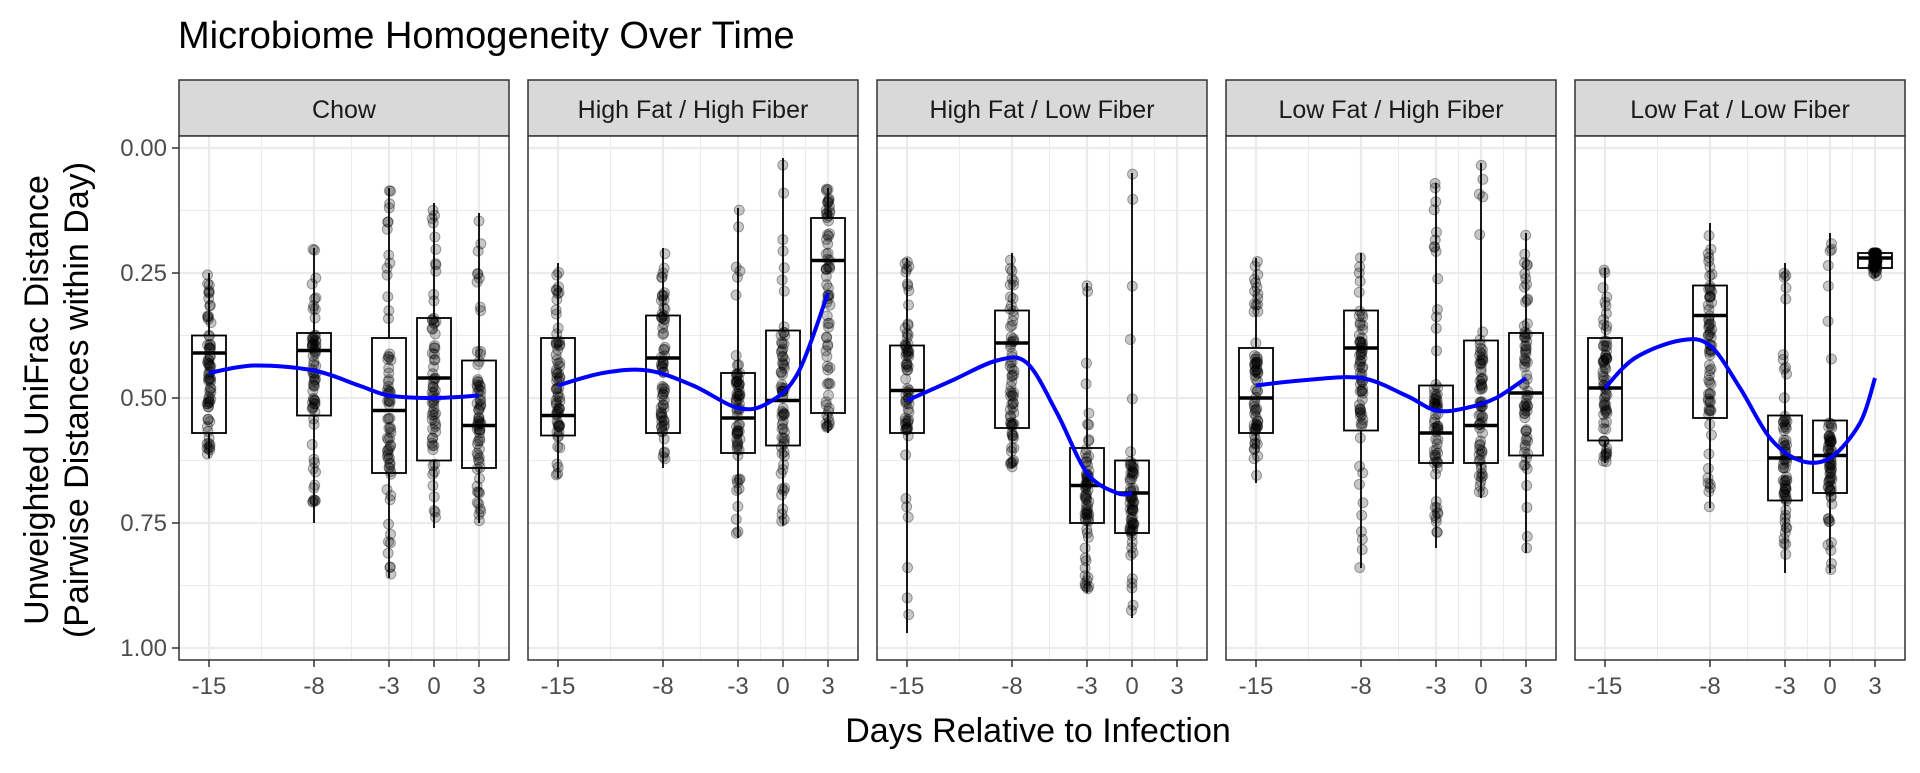 The height and width of the screenshot is (773, 1920). Describe the element at coordinates (1605, 686) in the screenshot. I see `x-tick-label: -15` at that location.